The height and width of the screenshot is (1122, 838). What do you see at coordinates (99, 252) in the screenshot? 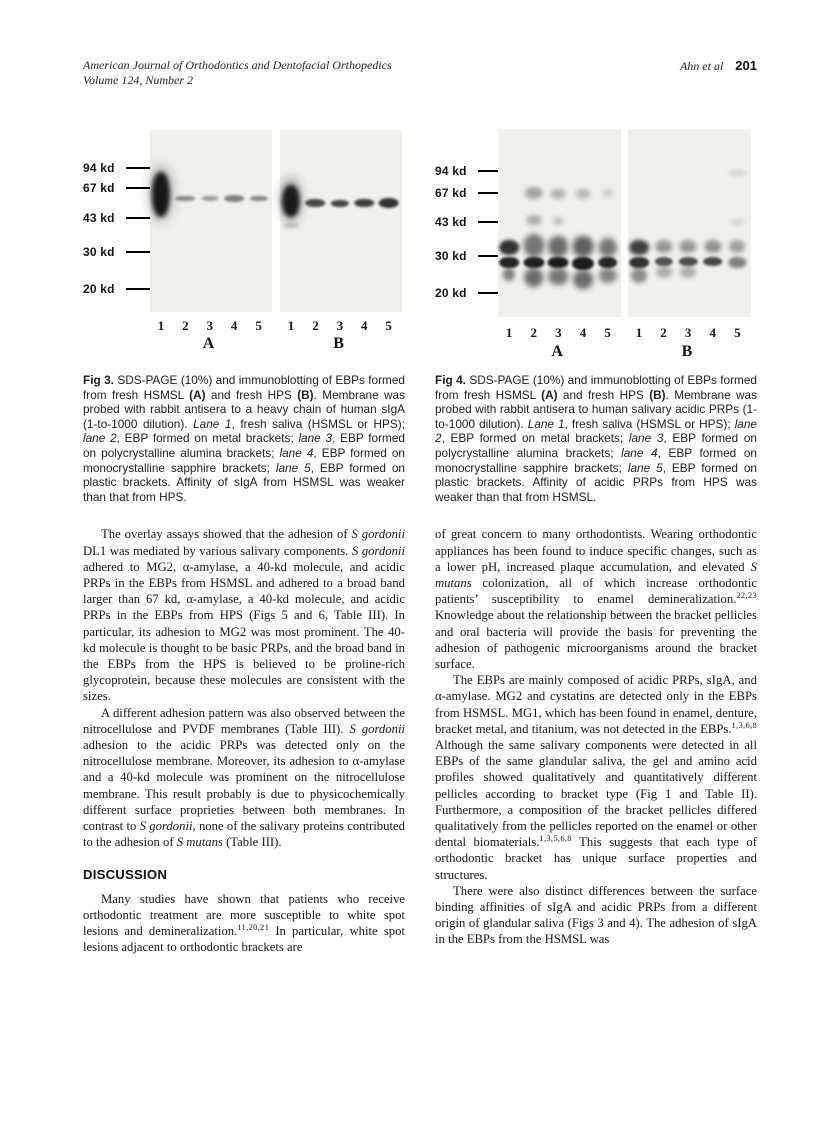
I see `marker-weight-label: 30 kd` at bounding box center [99, 252].